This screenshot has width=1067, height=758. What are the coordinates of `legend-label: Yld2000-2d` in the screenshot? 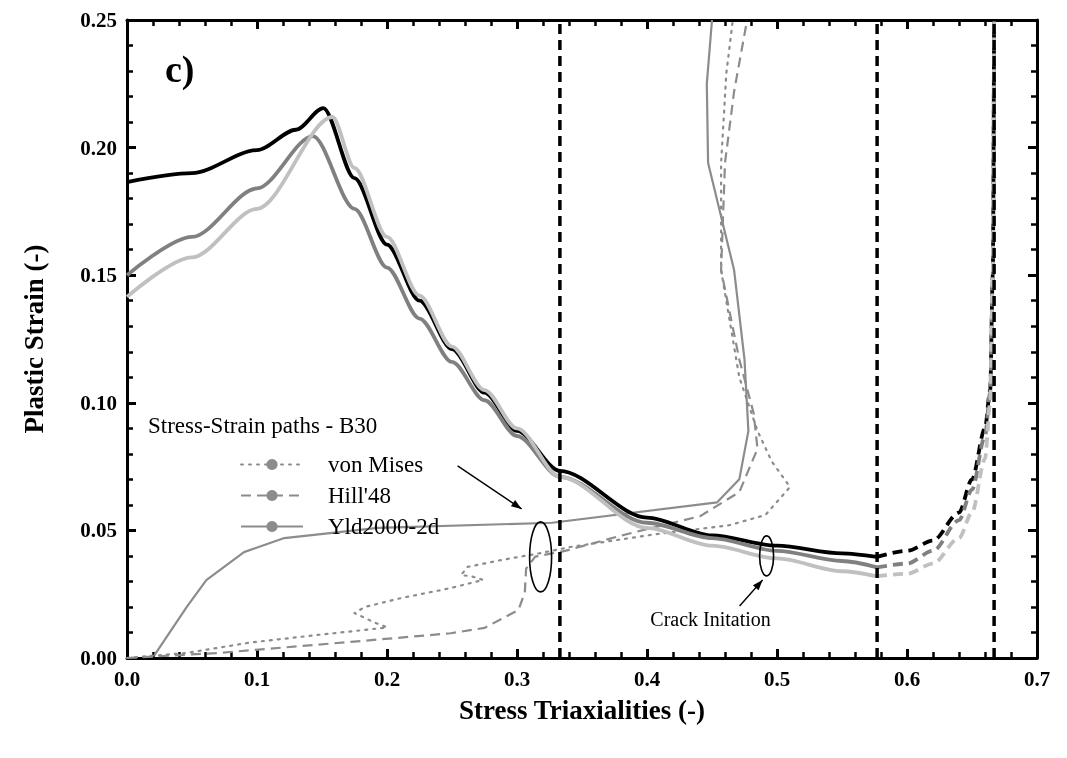 It's located at (384, 526).